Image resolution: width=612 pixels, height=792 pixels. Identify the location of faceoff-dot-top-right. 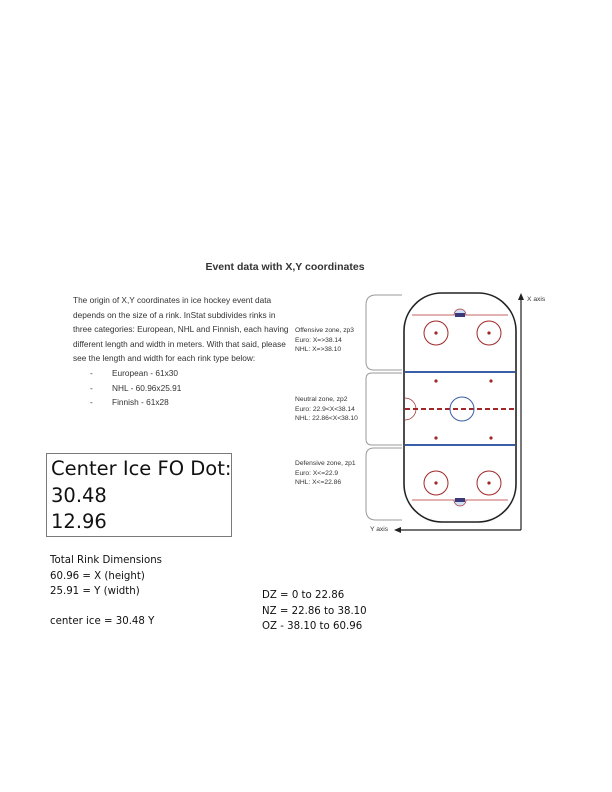
(489, 333).